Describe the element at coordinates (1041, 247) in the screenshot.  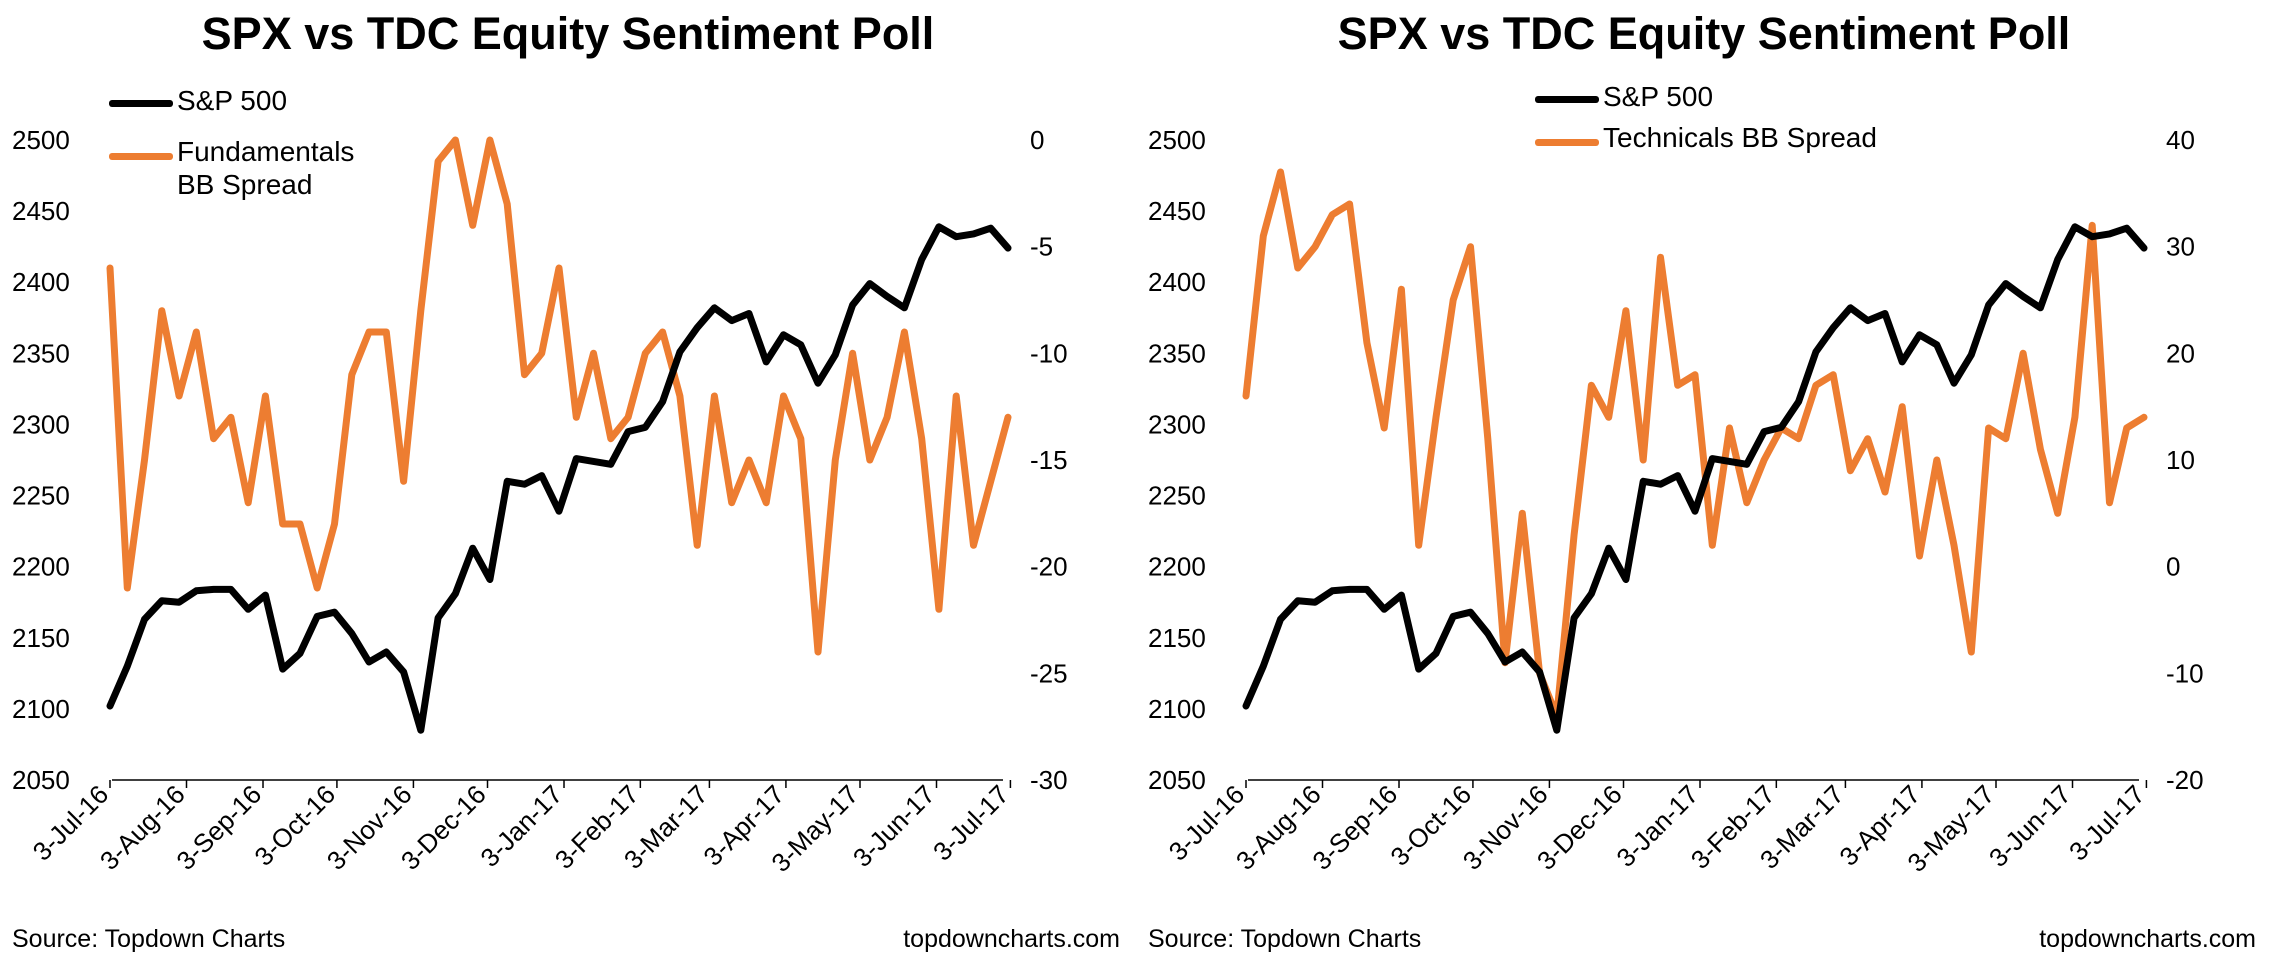
I see `right-axis-tick-label: -5` at that location.